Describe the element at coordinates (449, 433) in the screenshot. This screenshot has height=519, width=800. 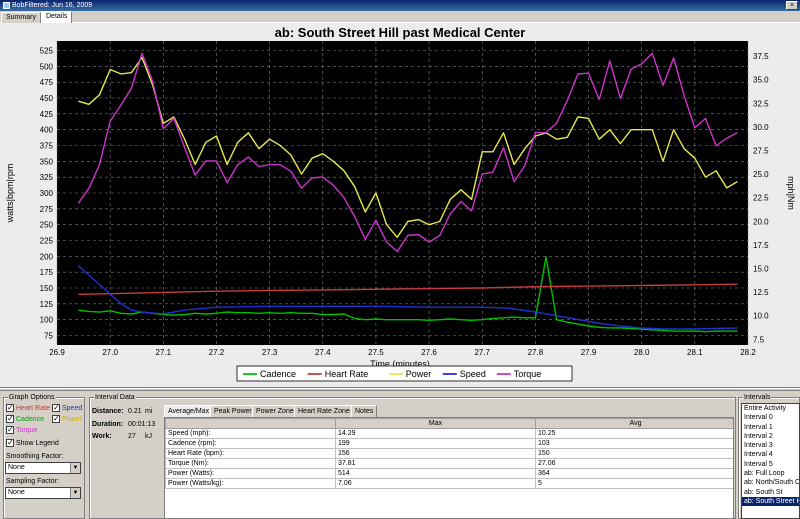
I see `table-row: Speed (mph): 14.29 10.25` at that location.